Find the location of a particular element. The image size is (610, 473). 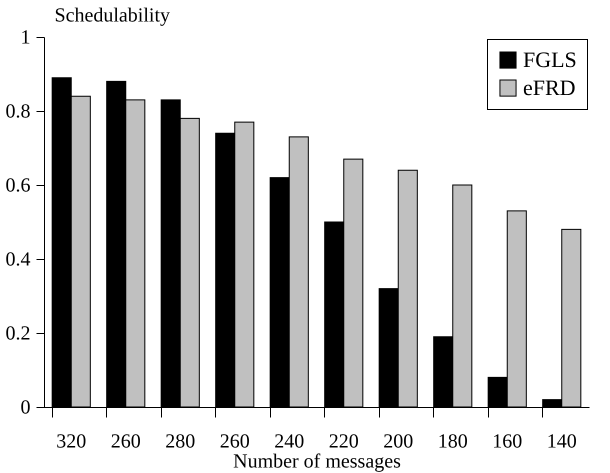

y-tick-label: 0 is located at coordinates (25, 407).